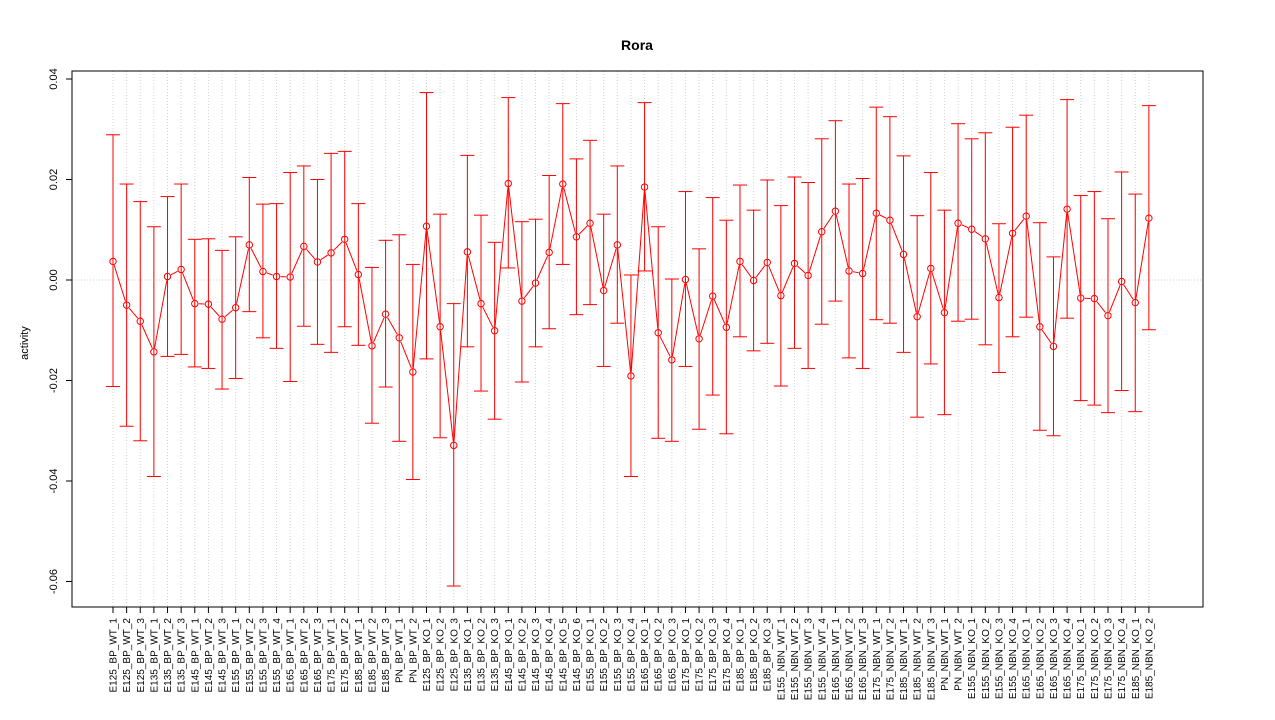 This screenshot has height=720, width=1275. What do you see at coordinates (727, 655) in the screenshot?
I see `x-tick-label: E175_BP_KO_4` at bounding box center [727, 655].